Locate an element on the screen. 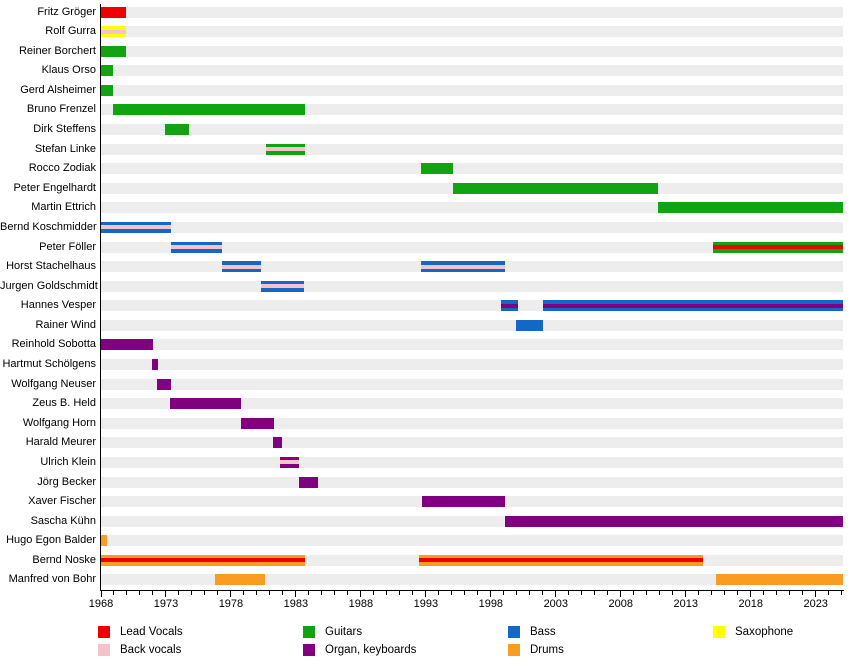 Image resolution: width=850 pixels, height=665 pixels. timeline-bar-bass is located at coordinates (463, 267).